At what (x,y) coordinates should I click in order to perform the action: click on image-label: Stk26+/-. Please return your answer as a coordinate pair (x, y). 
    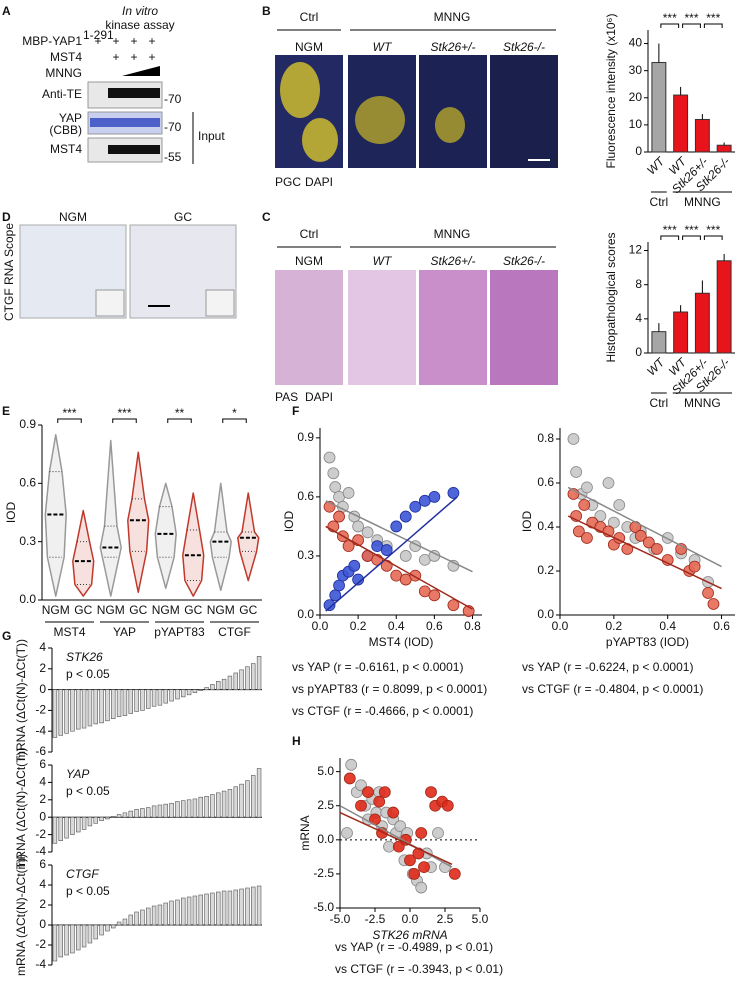
    Looking at the image, I should click on (452, 261).